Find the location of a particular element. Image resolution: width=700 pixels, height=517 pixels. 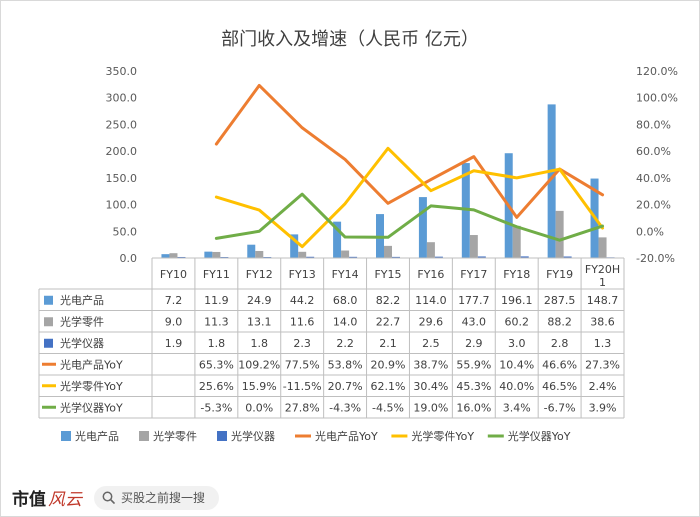

left-axis-tick-label: 150.0 is located at coordinates (122, 178).